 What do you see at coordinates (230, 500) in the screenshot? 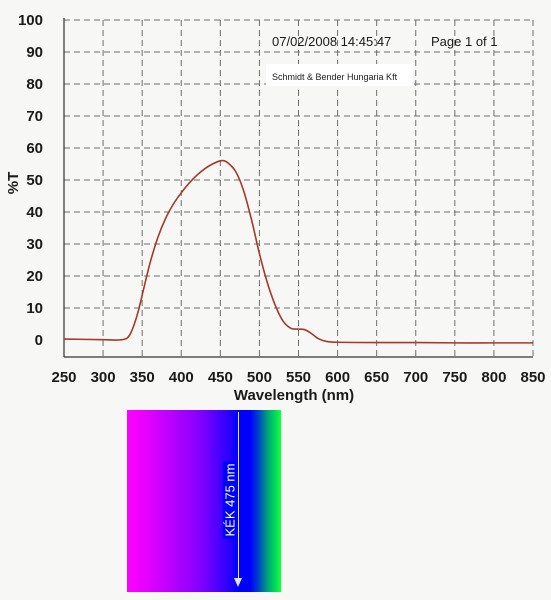
I see `wavelength-marker-label: KÉK 475 nm` at bounding box center [230, 500].